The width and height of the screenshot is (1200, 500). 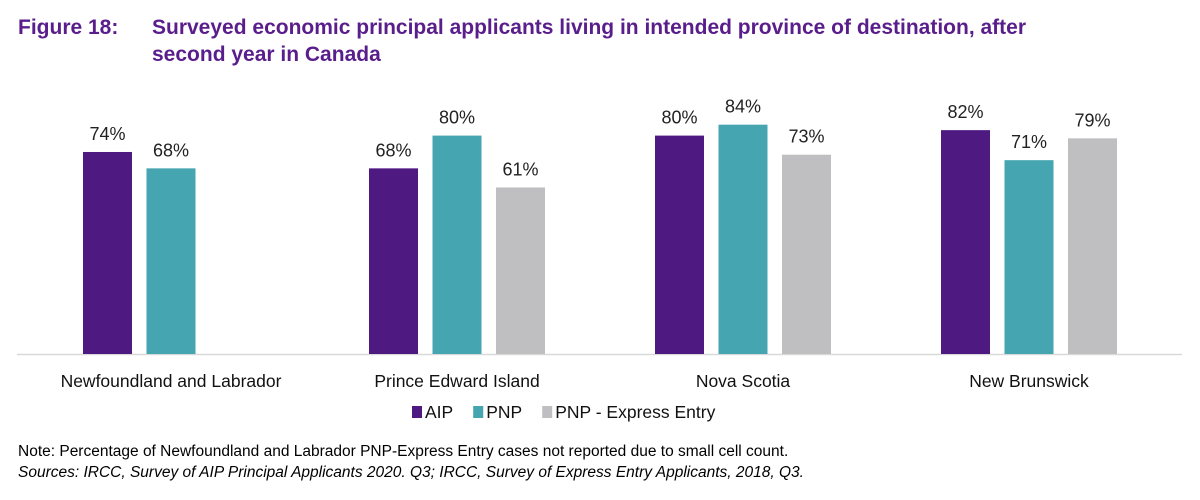 What do you see at coordinates (439, 412) in the screenshot?
I see `legend-label: AIP` at bounding box center [439, 412].